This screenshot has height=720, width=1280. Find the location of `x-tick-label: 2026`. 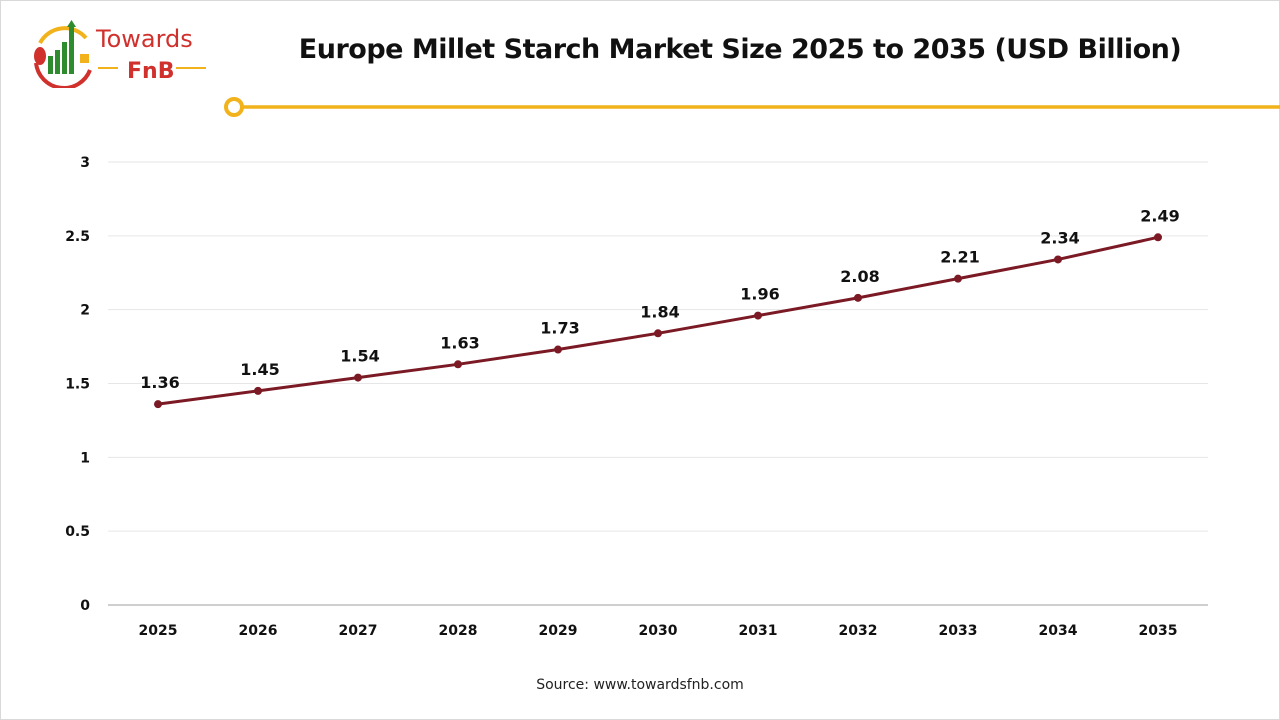

x-tick-label: 2026 is located at coordinates (258, 631).